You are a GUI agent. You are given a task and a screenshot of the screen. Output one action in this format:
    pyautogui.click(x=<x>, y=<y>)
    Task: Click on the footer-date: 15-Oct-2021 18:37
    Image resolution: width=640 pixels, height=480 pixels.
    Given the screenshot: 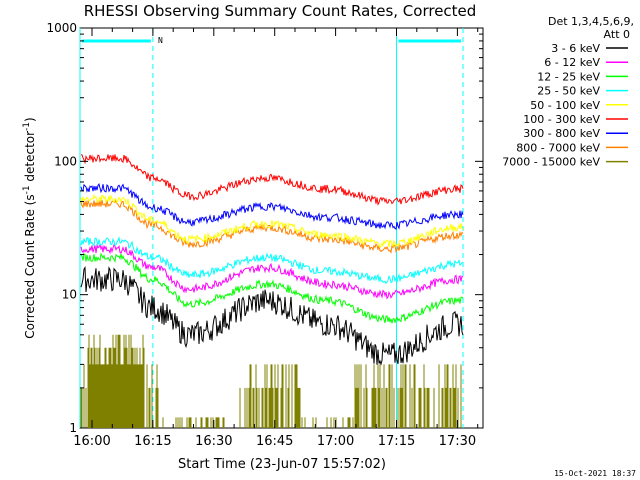 What is the action you would take?
    pyautogui.click(x=595, y=473)
    